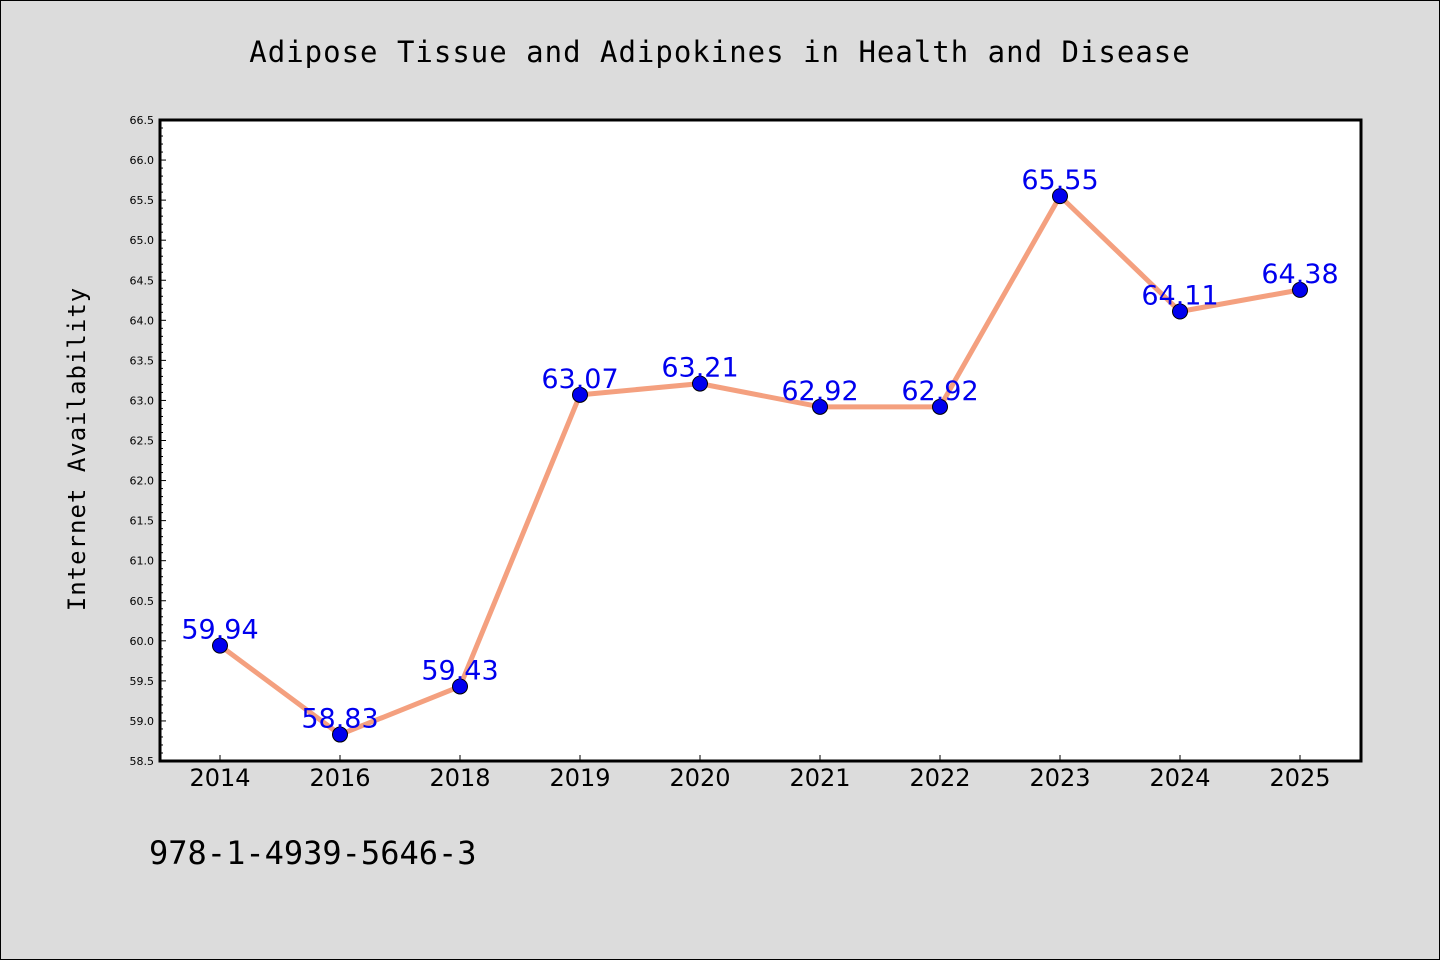 The width and height of the screenshot is (1440, 960). What do you see at coordinates (1059, 778) in the screenshot?
I see `x-tick-label: 2023` at bounding box center [1059, 778].